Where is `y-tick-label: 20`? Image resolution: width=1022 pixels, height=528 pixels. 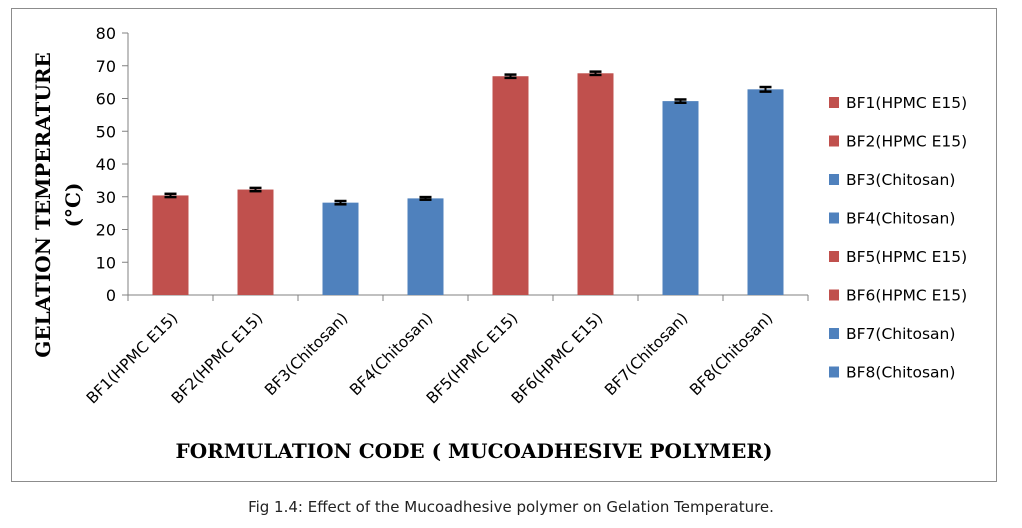 y-tick-label: 20 is located at coordinates (106, 230).